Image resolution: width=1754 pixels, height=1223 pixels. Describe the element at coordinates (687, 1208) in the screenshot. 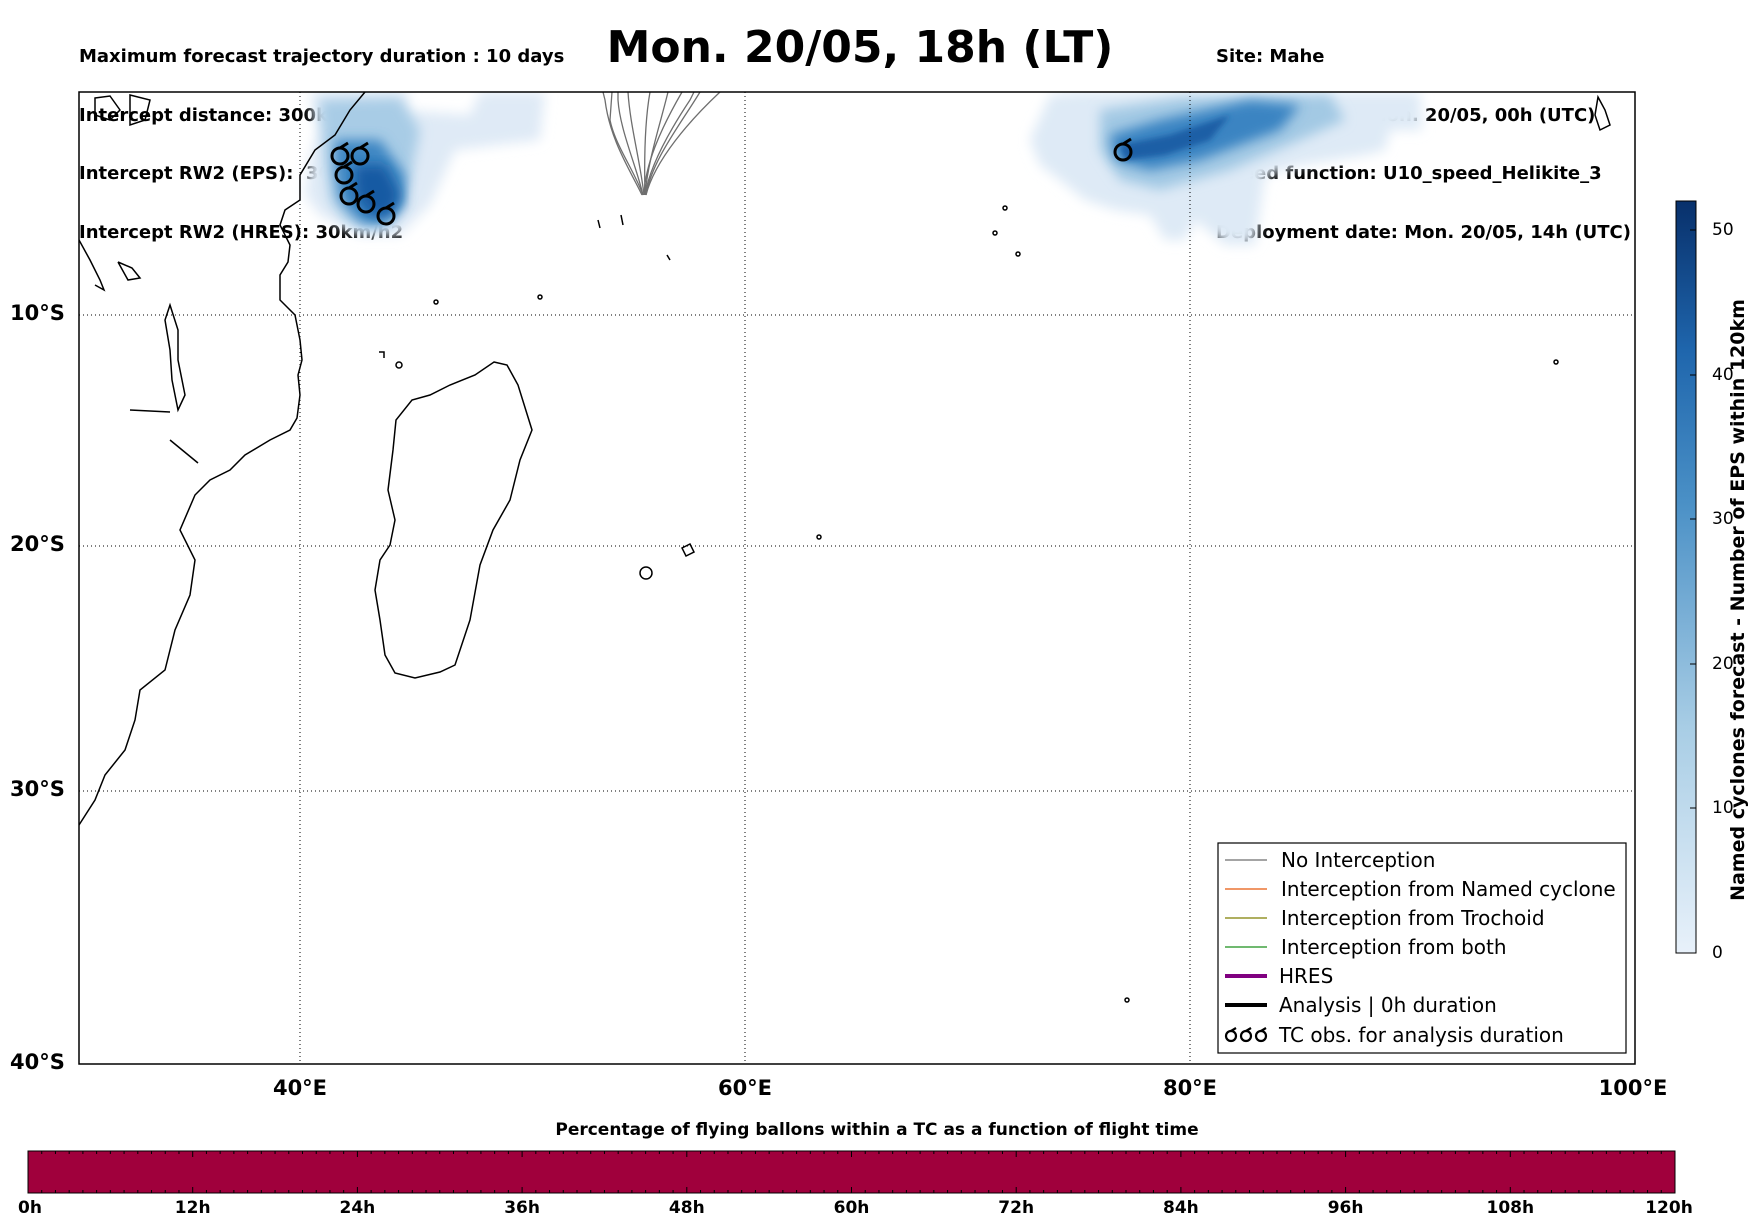

I see `flight-time-tick-label: 48h` at that location.